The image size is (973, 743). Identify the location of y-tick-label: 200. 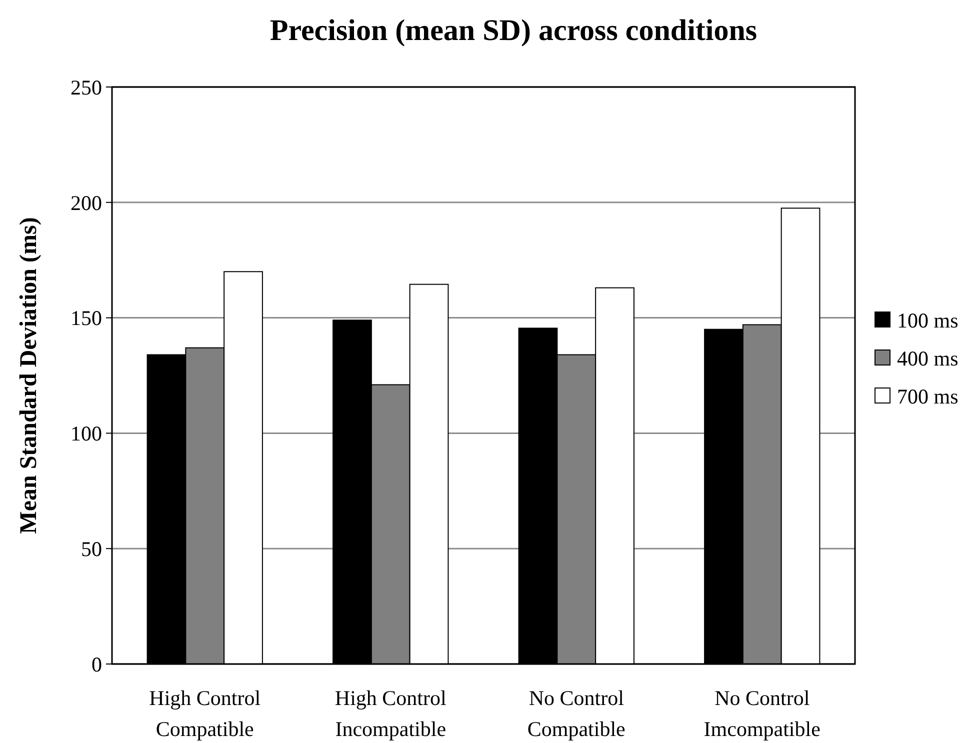
(86, 202).